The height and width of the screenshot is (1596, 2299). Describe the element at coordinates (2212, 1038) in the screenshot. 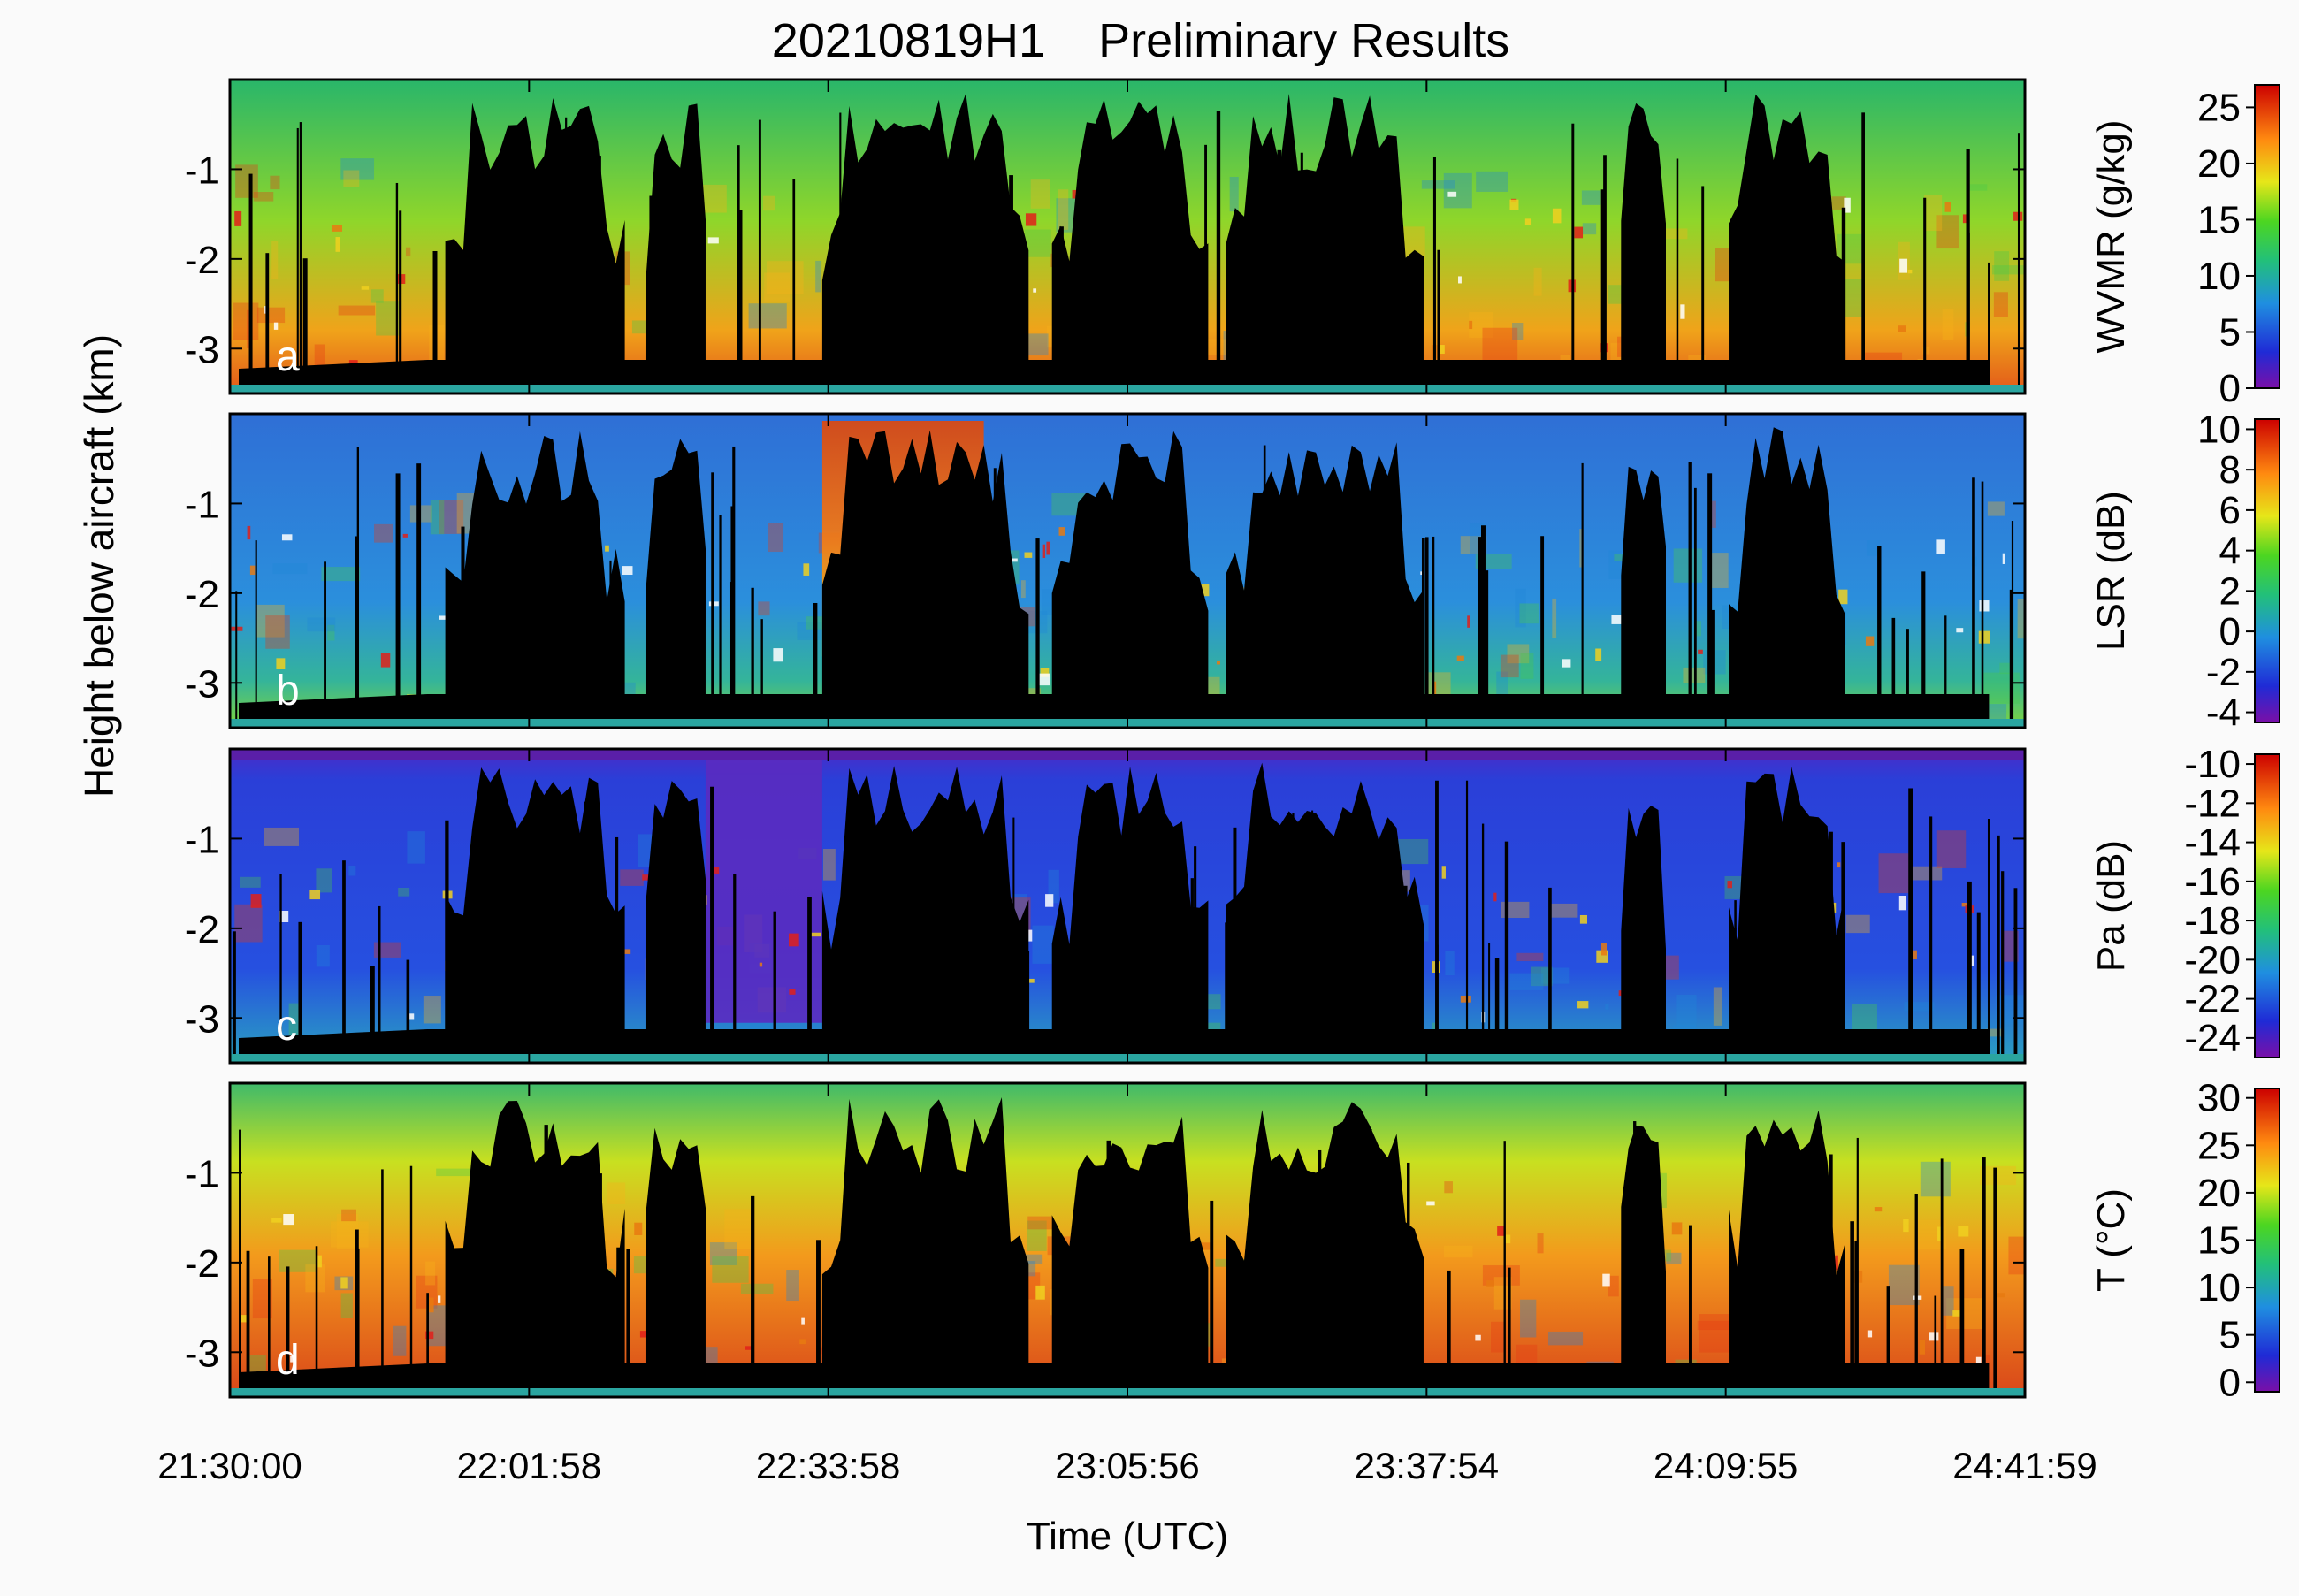

I see `colorbar-tick-label: -24` at that location.